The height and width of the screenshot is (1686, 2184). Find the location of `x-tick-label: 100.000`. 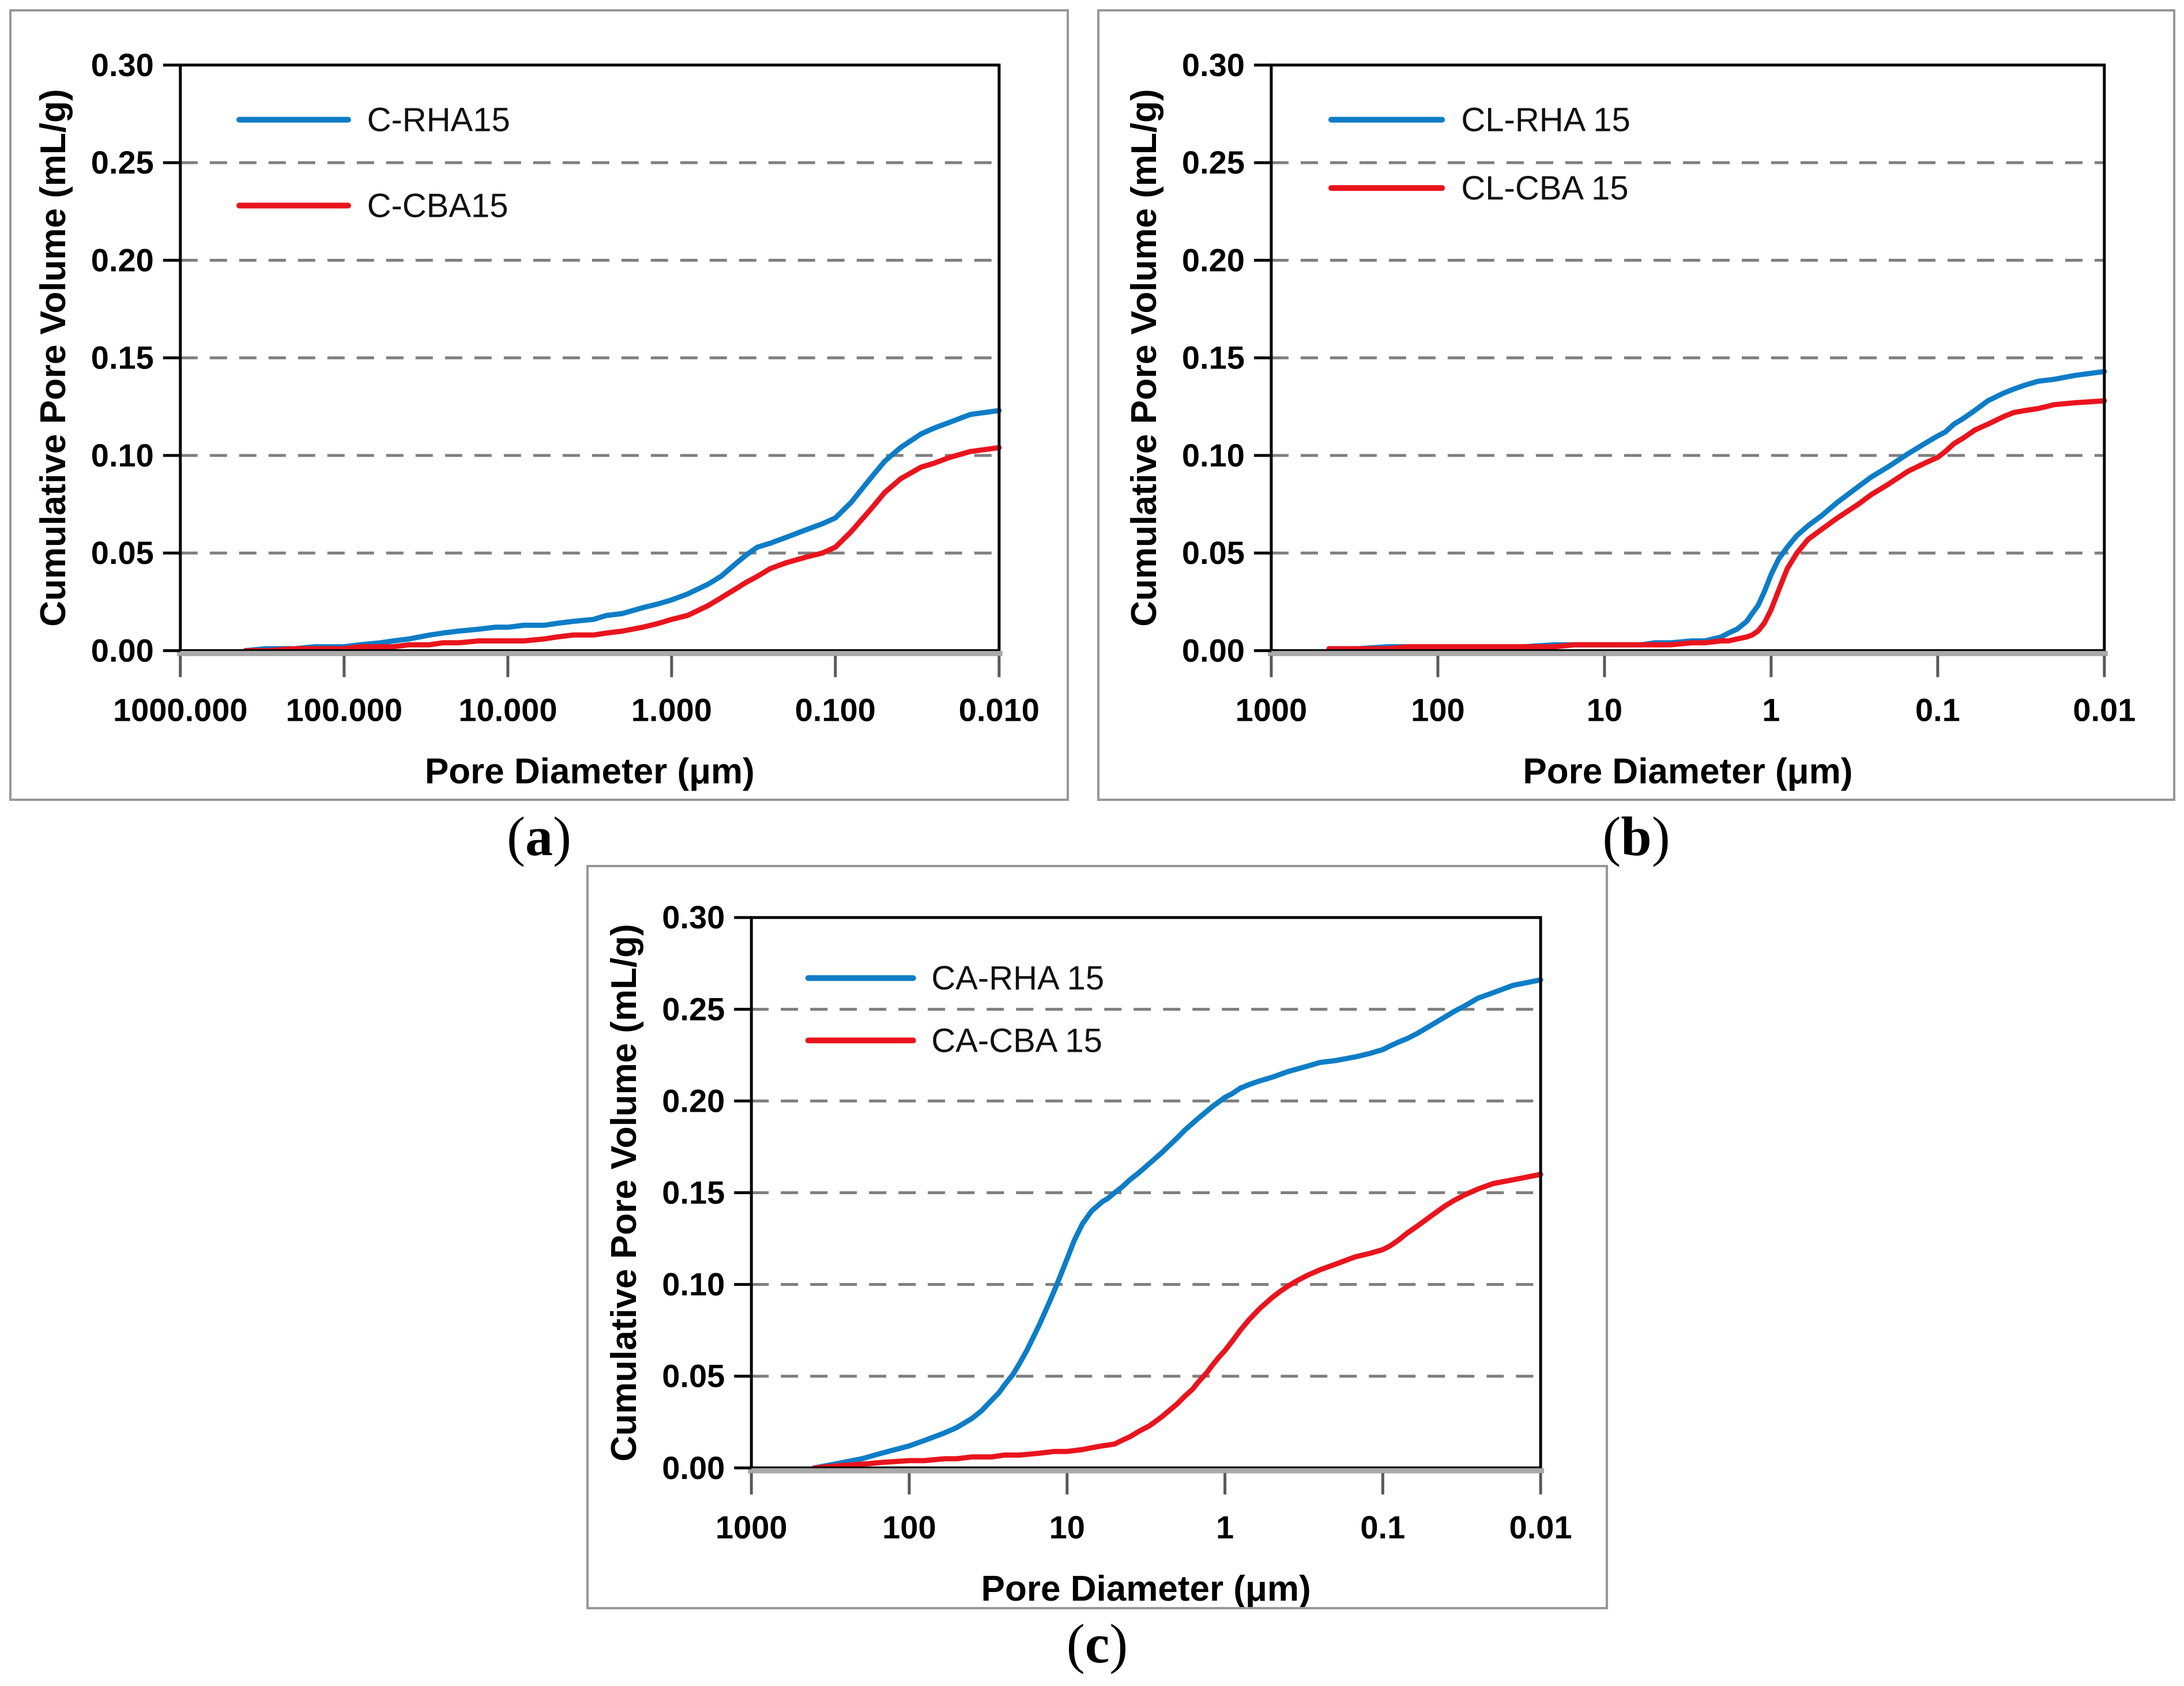

x-tick-label: 100.000 is located at coordinates (344, 709).